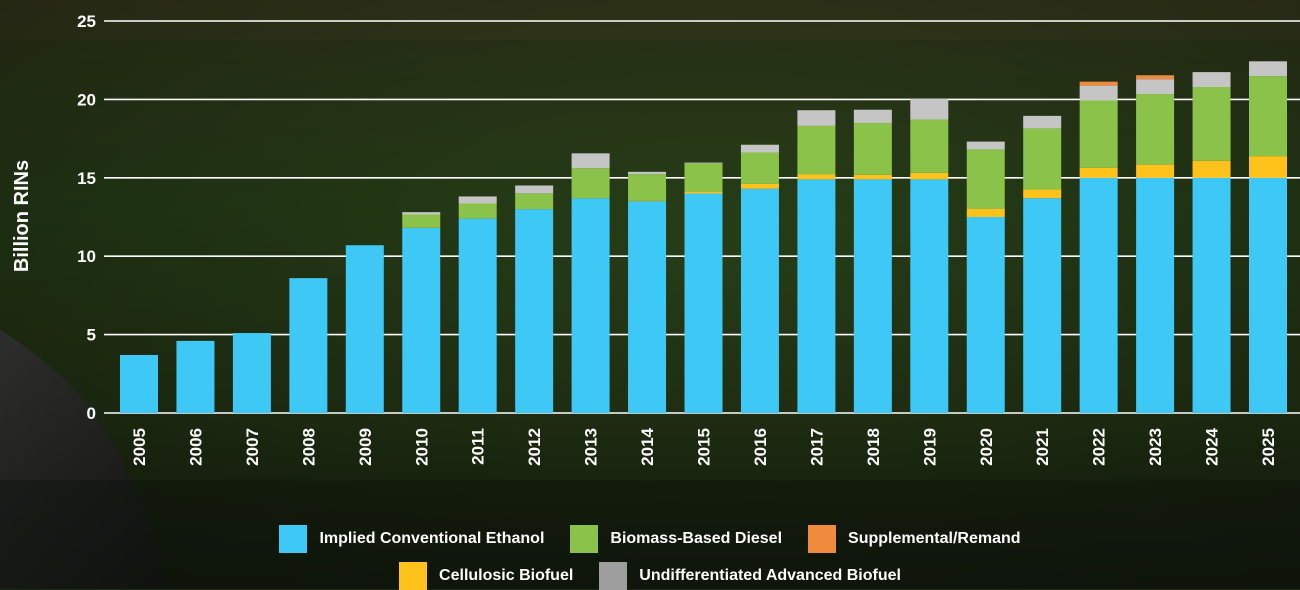  What do you see at coordinates (584, 539) in the screenshot?
I see `legend-swatch-biomass-based-diesel` at bounding box center [584, 539].